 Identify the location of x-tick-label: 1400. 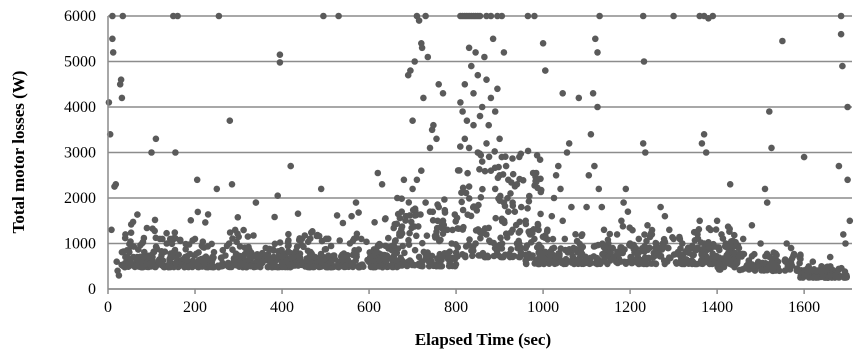
(717, 307).